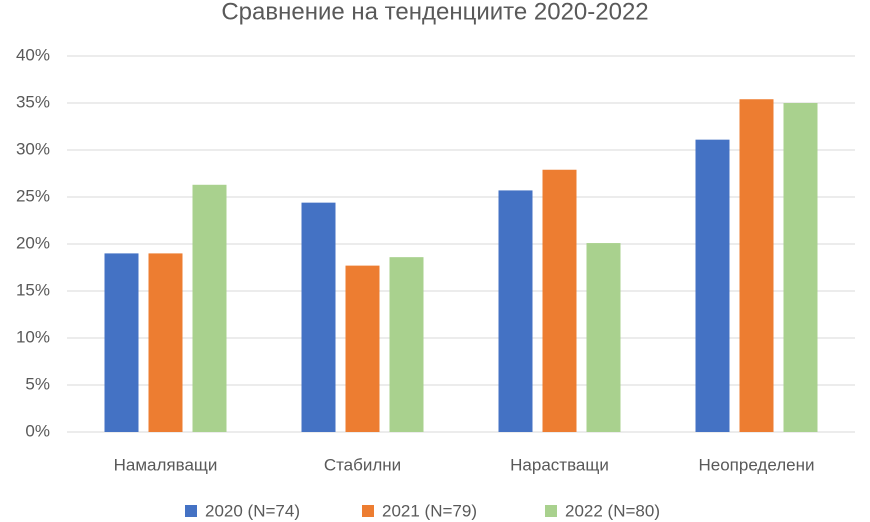 This screenshot has width=870, height=522. What do you see at coordinates (33, 101) in the screenshot?
I see `y-tick-label: 35%` at bounding box center [33, 101].